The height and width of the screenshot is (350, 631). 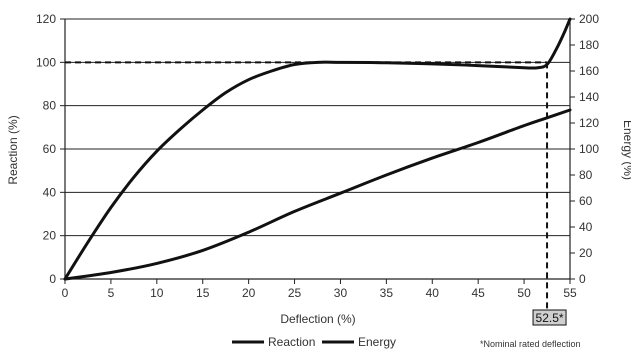 What do you see at coordinates (582, 279) in the screenshot?
I see `y2-tick-label: 0` at bounding box center [582, 279].